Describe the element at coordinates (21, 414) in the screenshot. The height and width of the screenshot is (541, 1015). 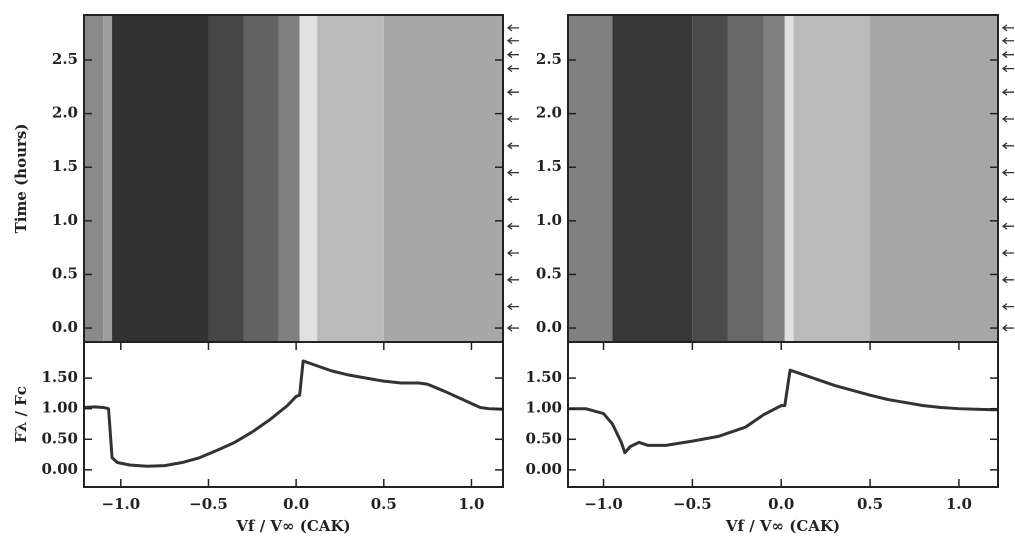
I see `y-axis-label: Fλ / Fc` at that location.